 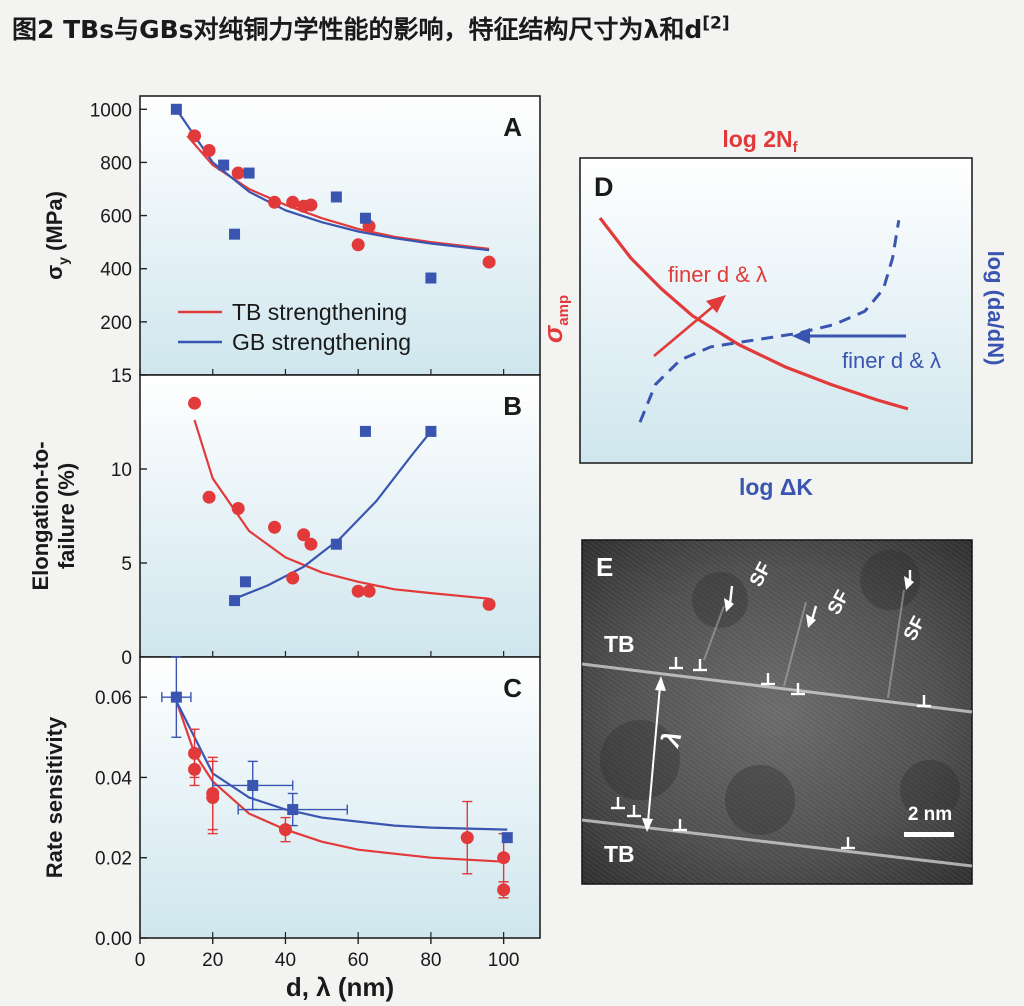 I want to click on panel-letter: C, so click(x=512, y=688).